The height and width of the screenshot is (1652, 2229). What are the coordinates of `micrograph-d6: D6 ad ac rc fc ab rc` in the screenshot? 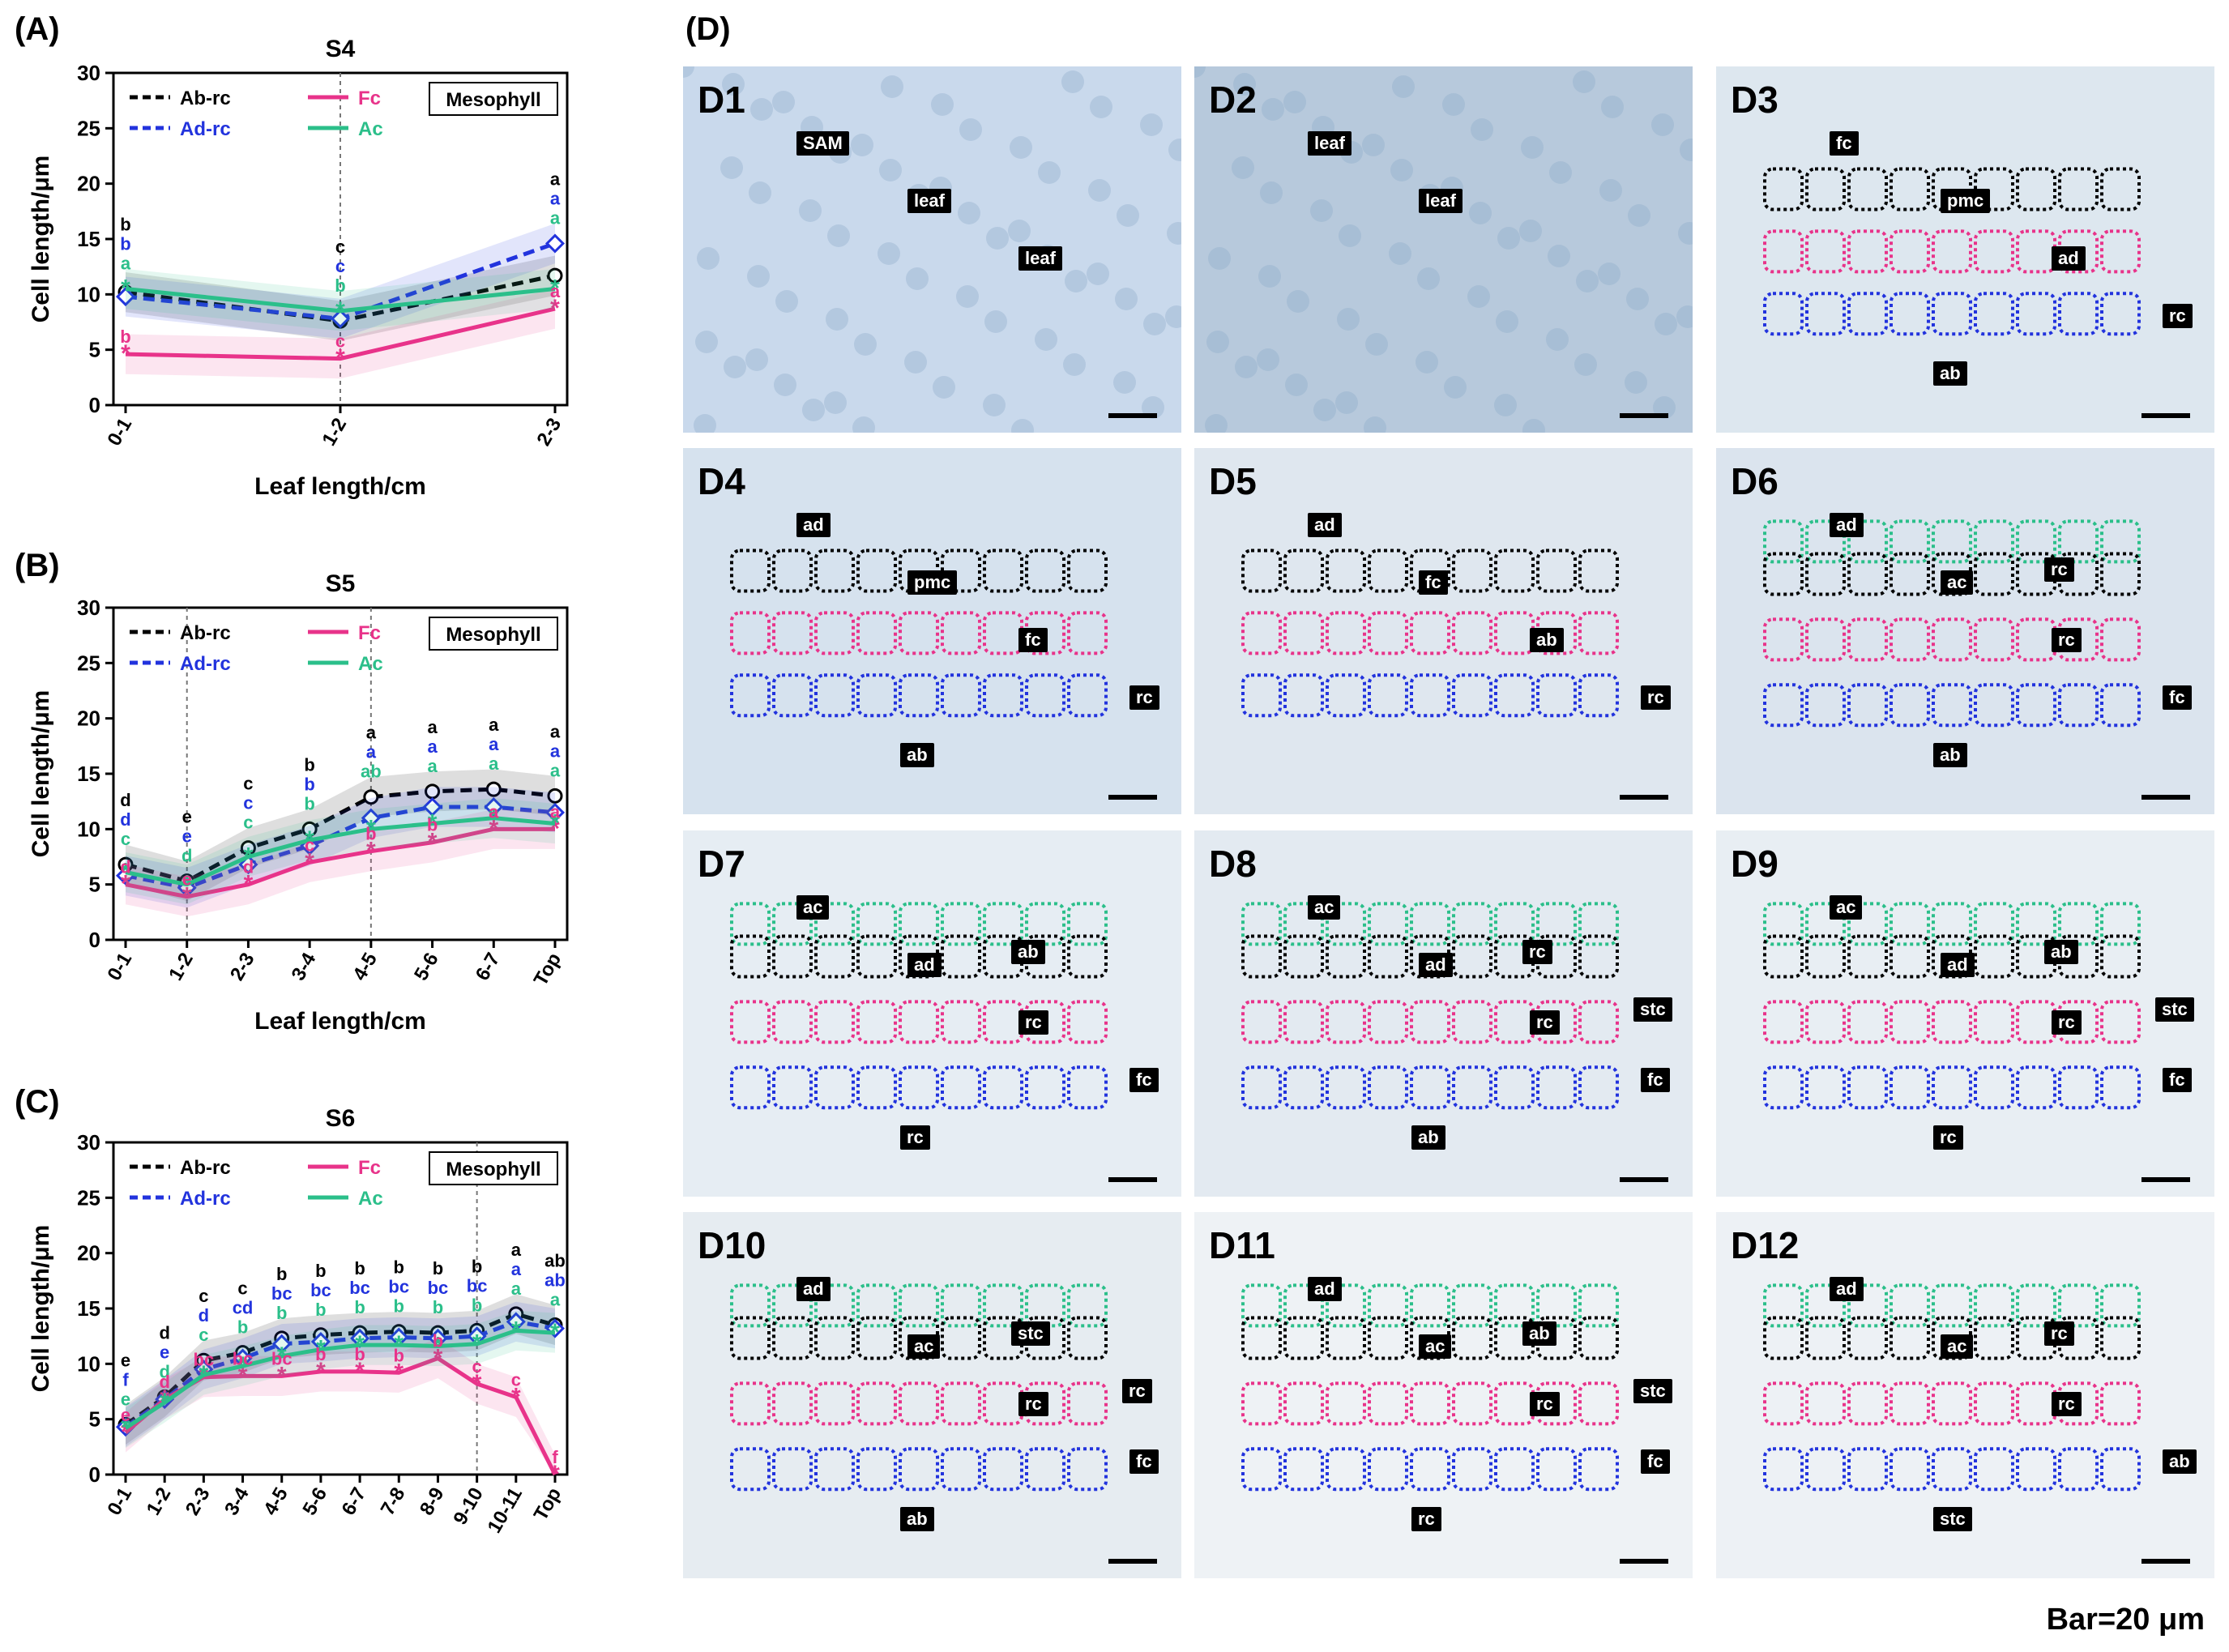 It's located at (1965, 631).